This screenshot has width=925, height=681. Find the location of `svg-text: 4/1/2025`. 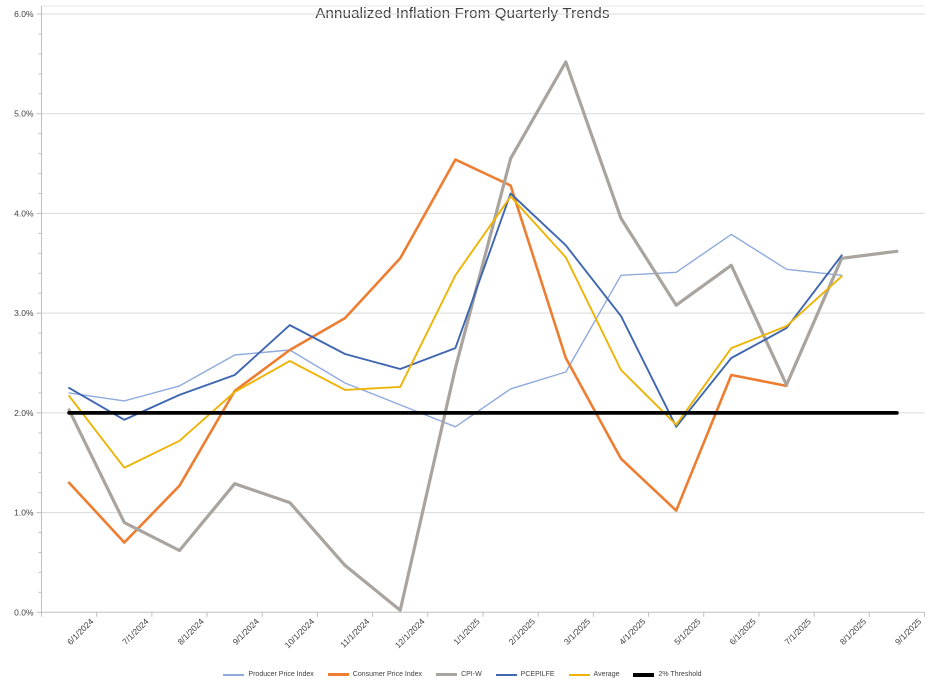

svg-text: 4/1/2025 is located at coordinates (632, 631).